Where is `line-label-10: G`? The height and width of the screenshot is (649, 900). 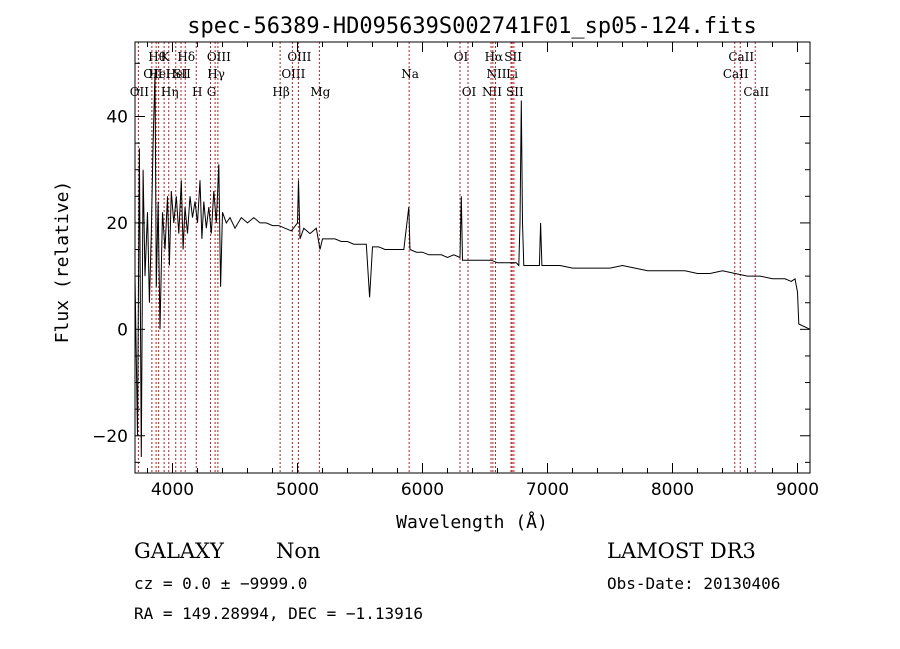 line-label-10: G is located at coordinates (212, 92).